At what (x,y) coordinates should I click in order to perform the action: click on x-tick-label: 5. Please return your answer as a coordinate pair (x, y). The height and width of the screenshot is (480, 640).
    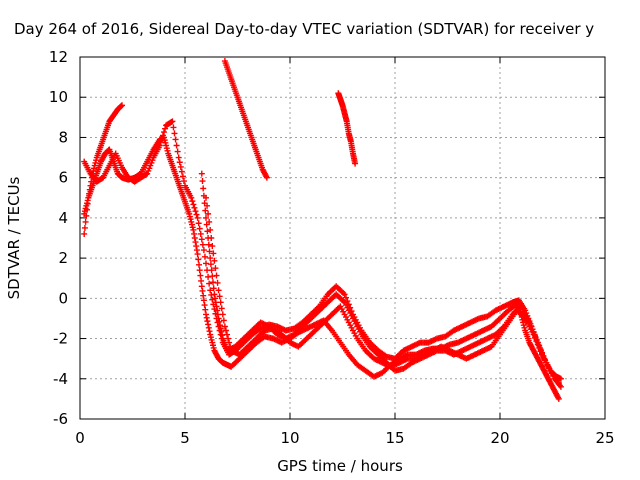
    Looking at the image, I should click on (185, 438).